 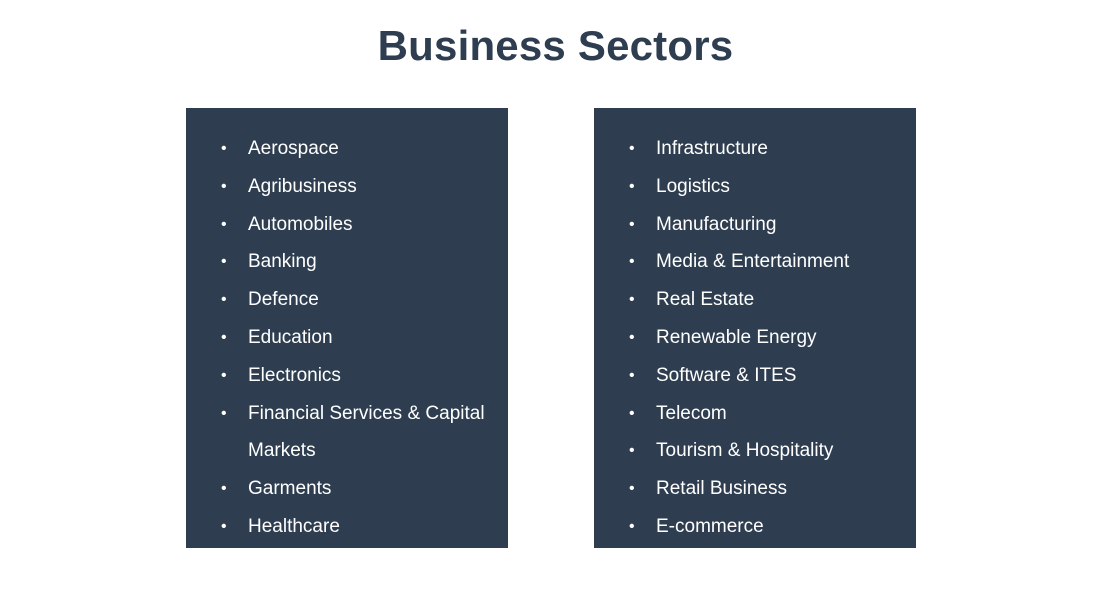 I want to click on sector-label: Logistics, so click(x=693, y=186).